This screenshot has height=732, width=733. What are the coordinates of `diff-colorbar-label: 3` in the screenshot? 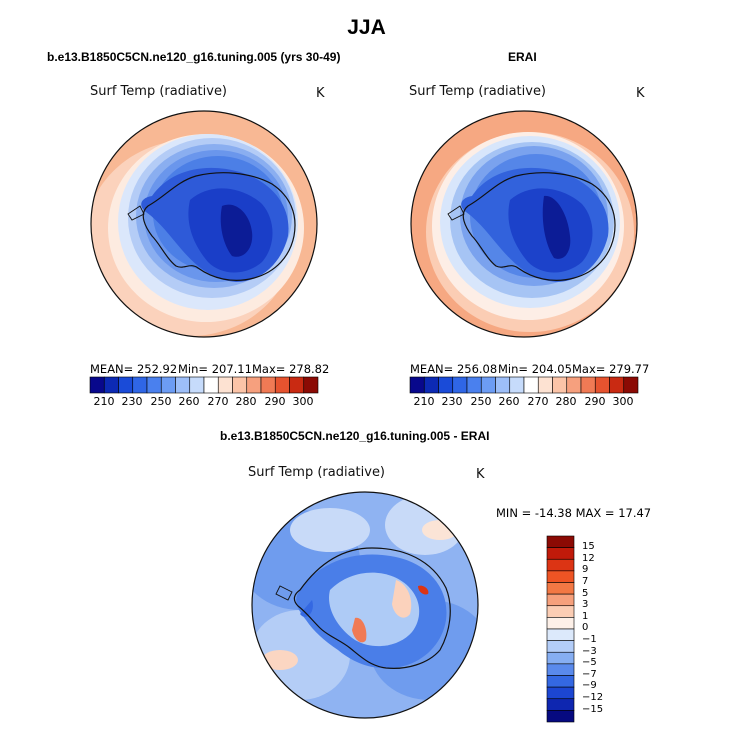 It's located at (585, 604).